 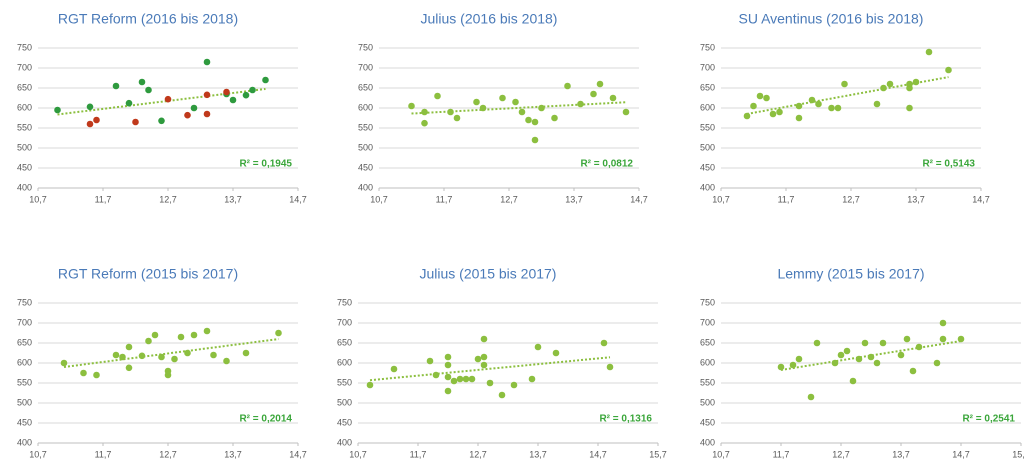 What do you see at coordinates (658, 454) in the screenshot?
I see `x-tick-label: 15,7` at bounding box center [658, 454].